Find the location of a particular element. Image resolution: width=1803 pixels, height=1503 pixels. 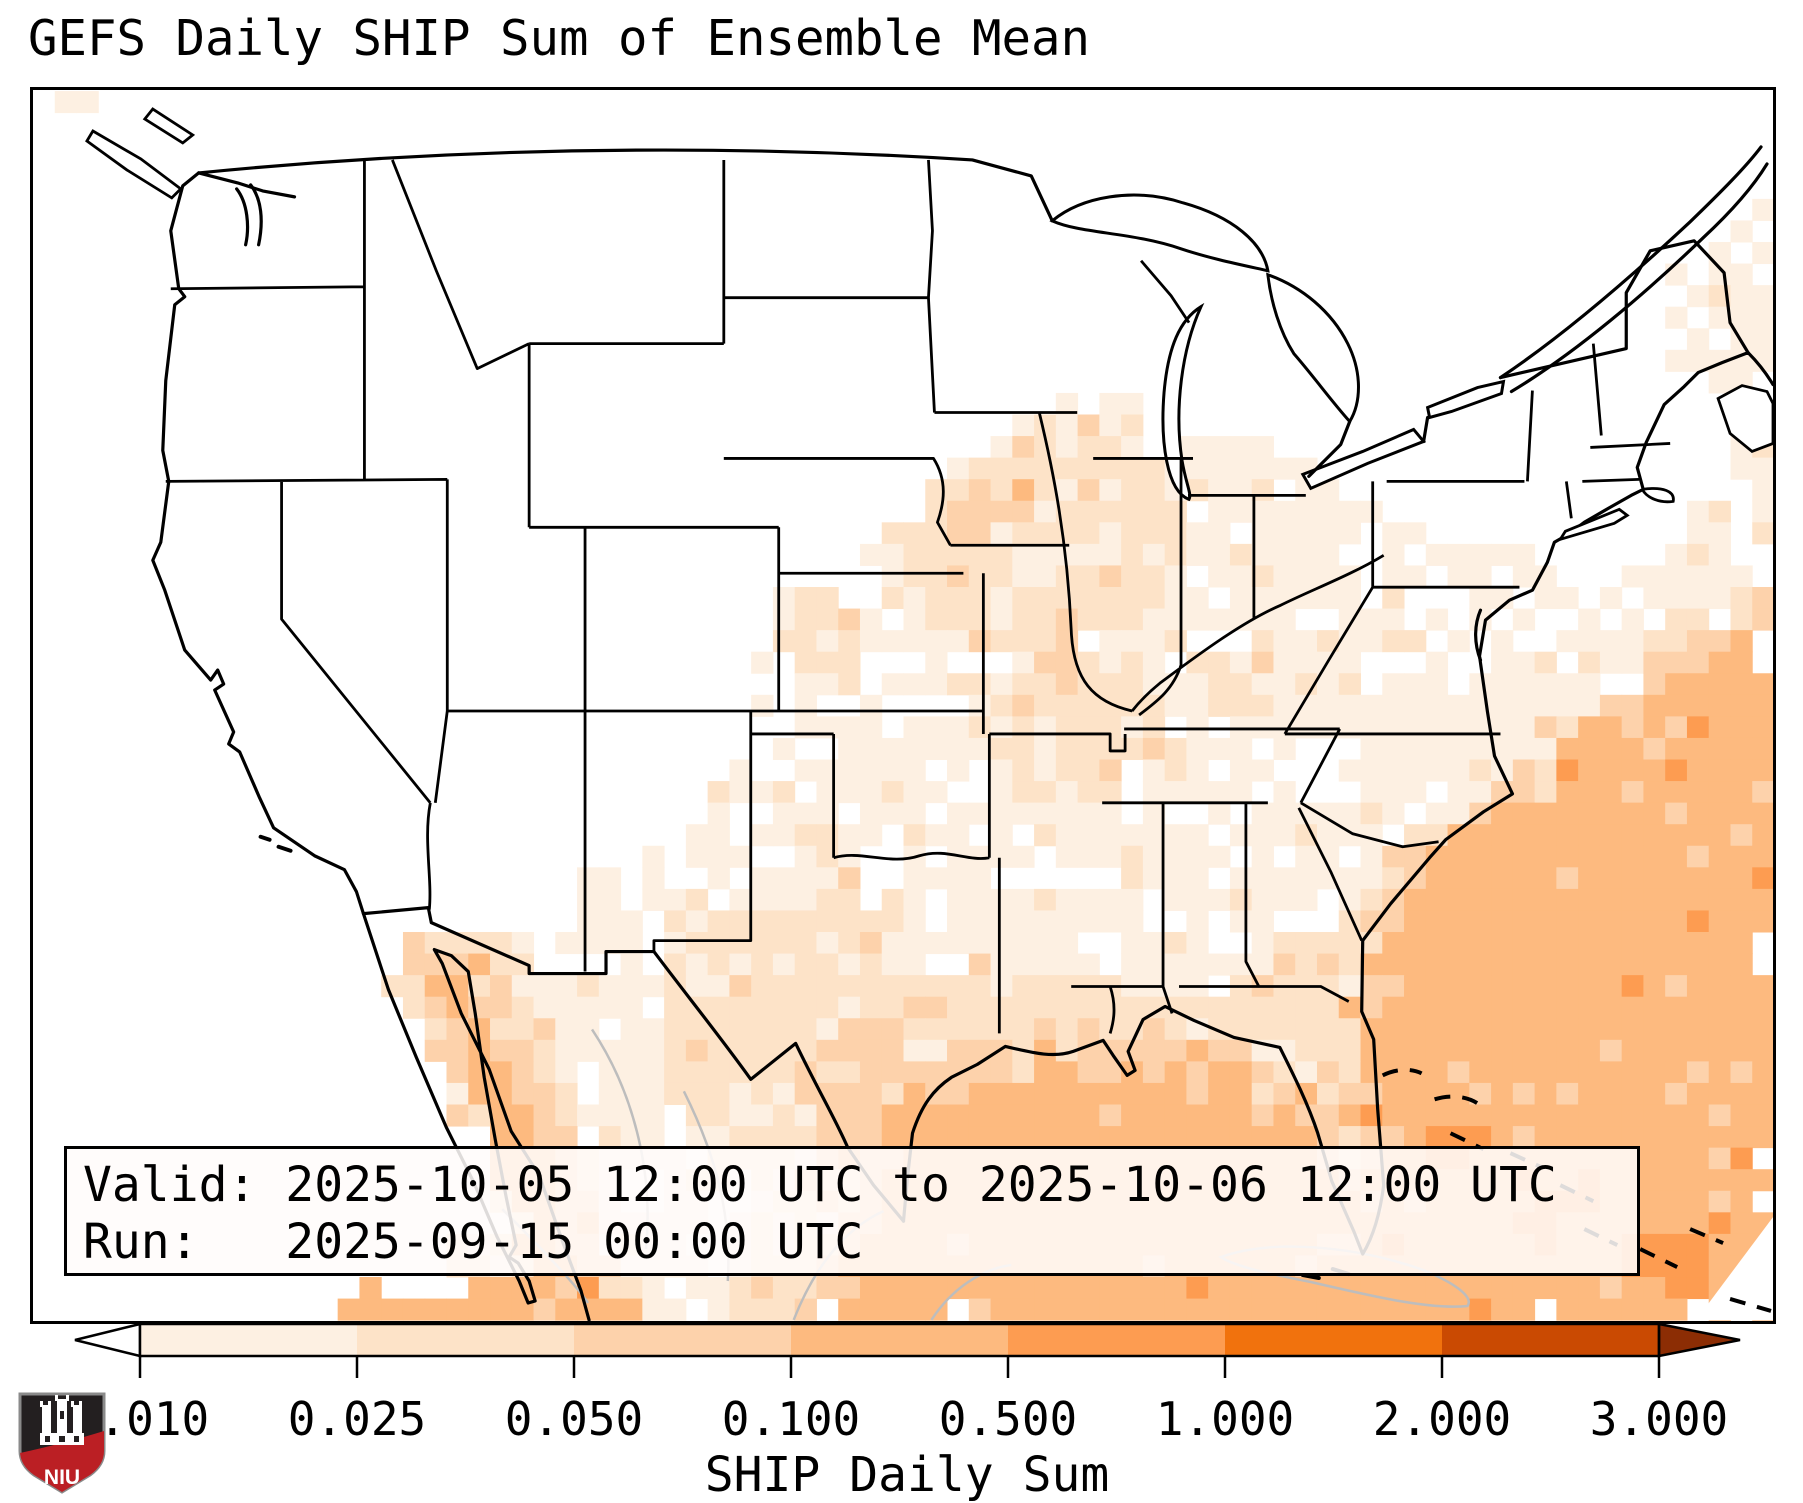

lake-huron is located at coordinates (1313, 348).